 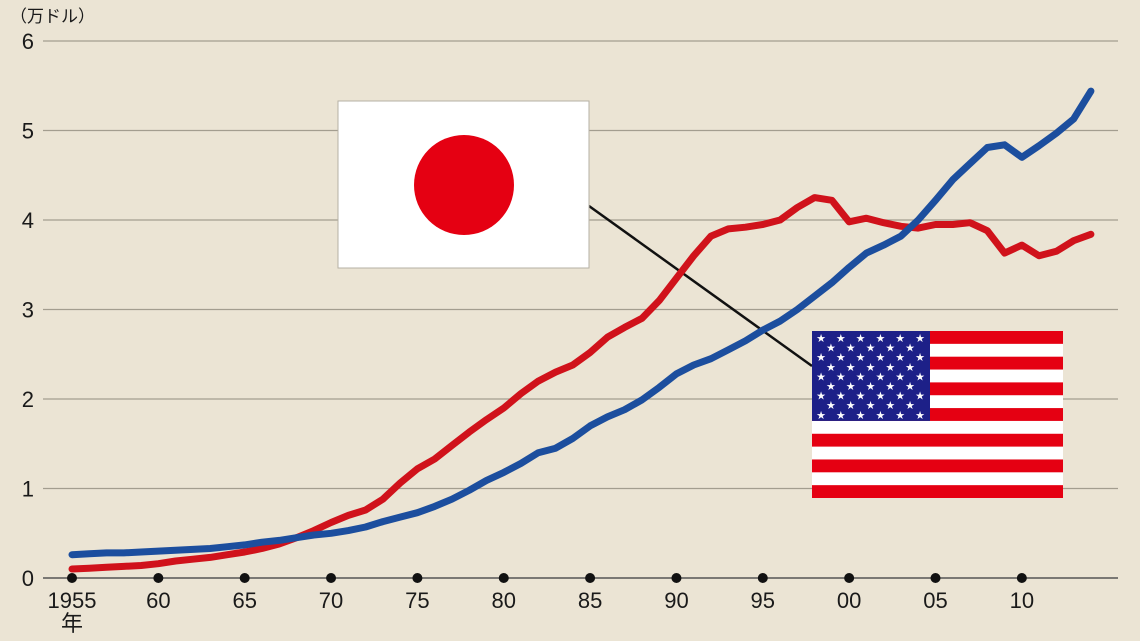 I want to click on x-tick-label: 10, so click(x=1022, y=600).